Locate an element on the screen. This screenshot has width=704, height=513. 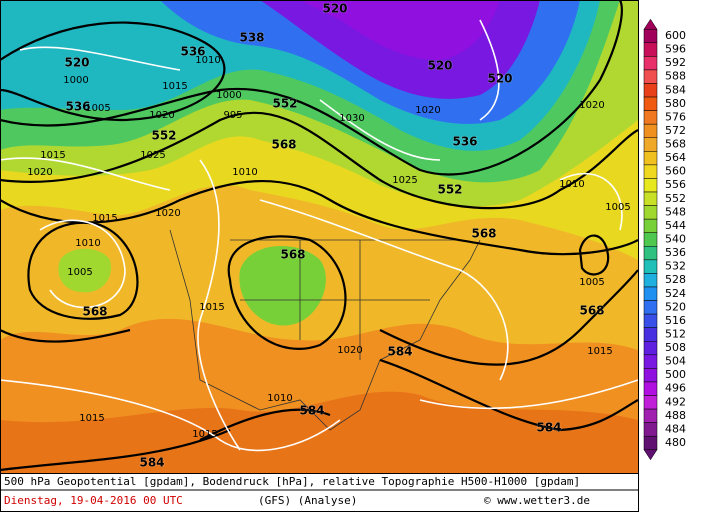
colorbar-label: 544 is located at coordinates (675, 225).